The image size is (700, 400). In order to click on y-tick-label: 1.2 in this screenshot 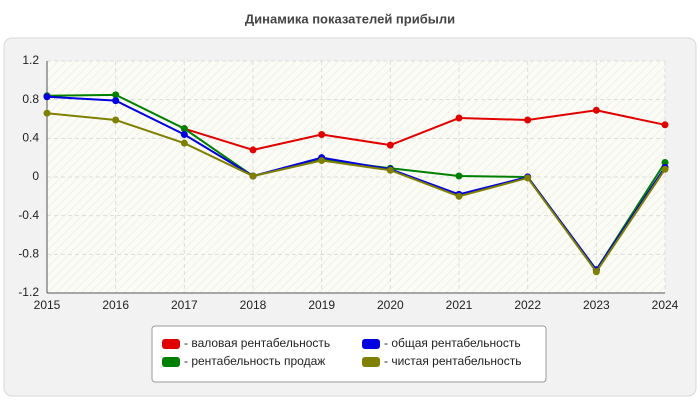, I will do `click(30, 60)`.